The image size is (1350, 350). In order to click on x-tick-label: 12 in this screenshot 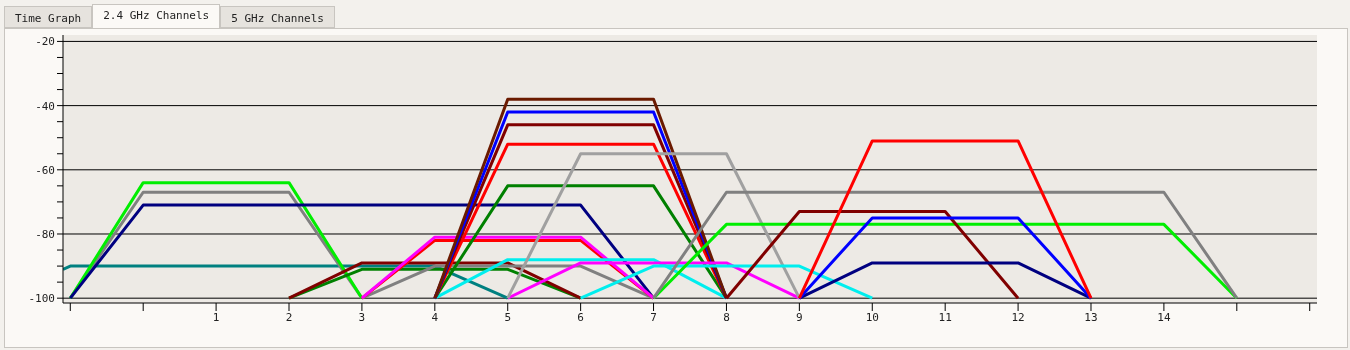, I will do `click(1018, 317)`.